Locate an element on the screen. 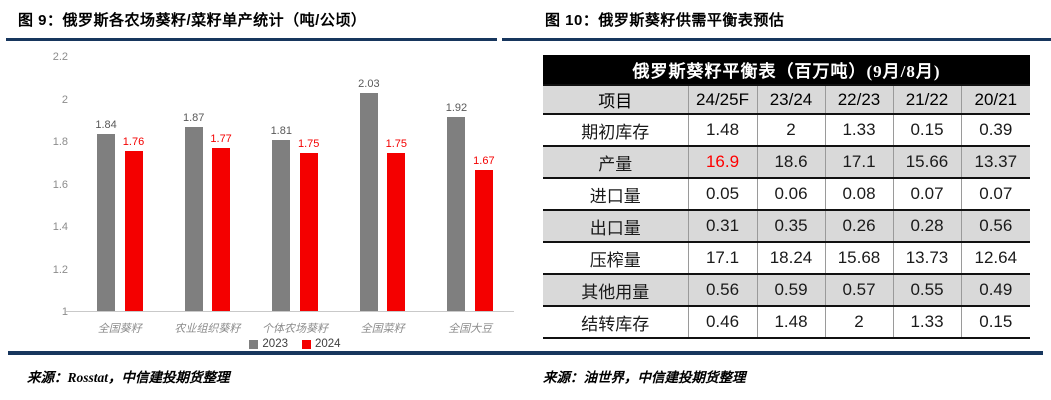  row-label: 出口量 is located at coordinates (615, 226).